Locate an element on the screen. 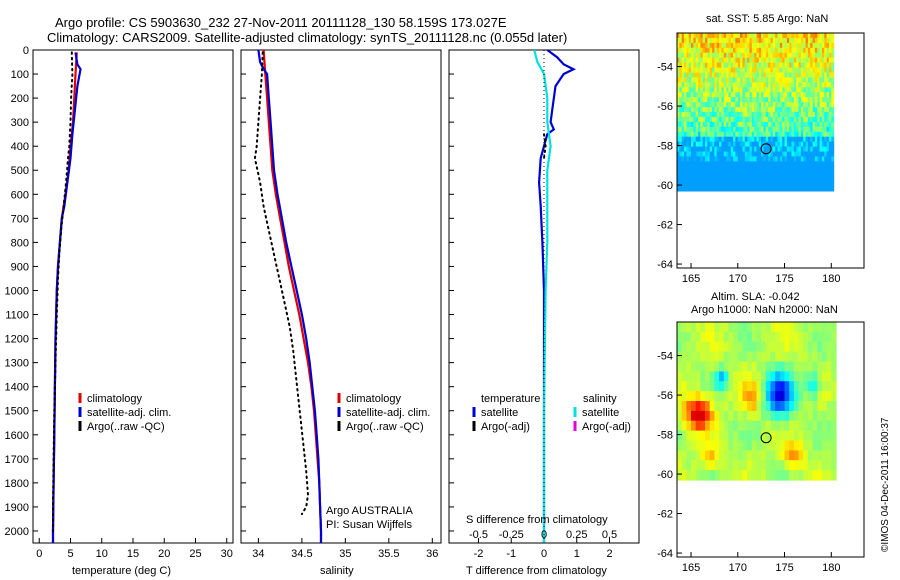 Image resolution: width=900 pixels, height=580 pixels. sla-map-ytick-label: -60 is located at coordinates (665, 475).